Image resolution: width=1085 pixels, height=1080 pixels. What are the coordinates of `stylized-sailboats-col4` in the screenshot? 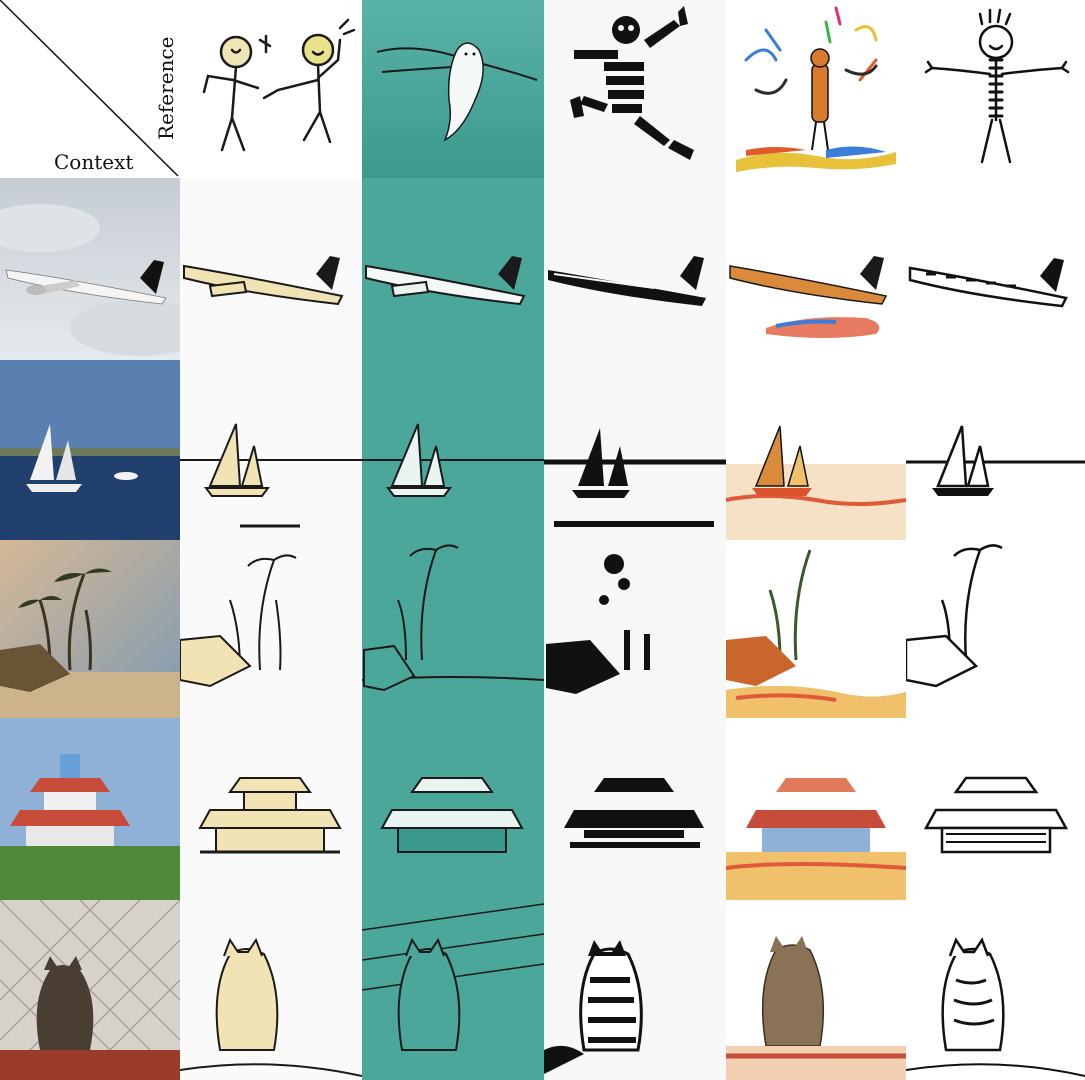 It's located at (816, 450).